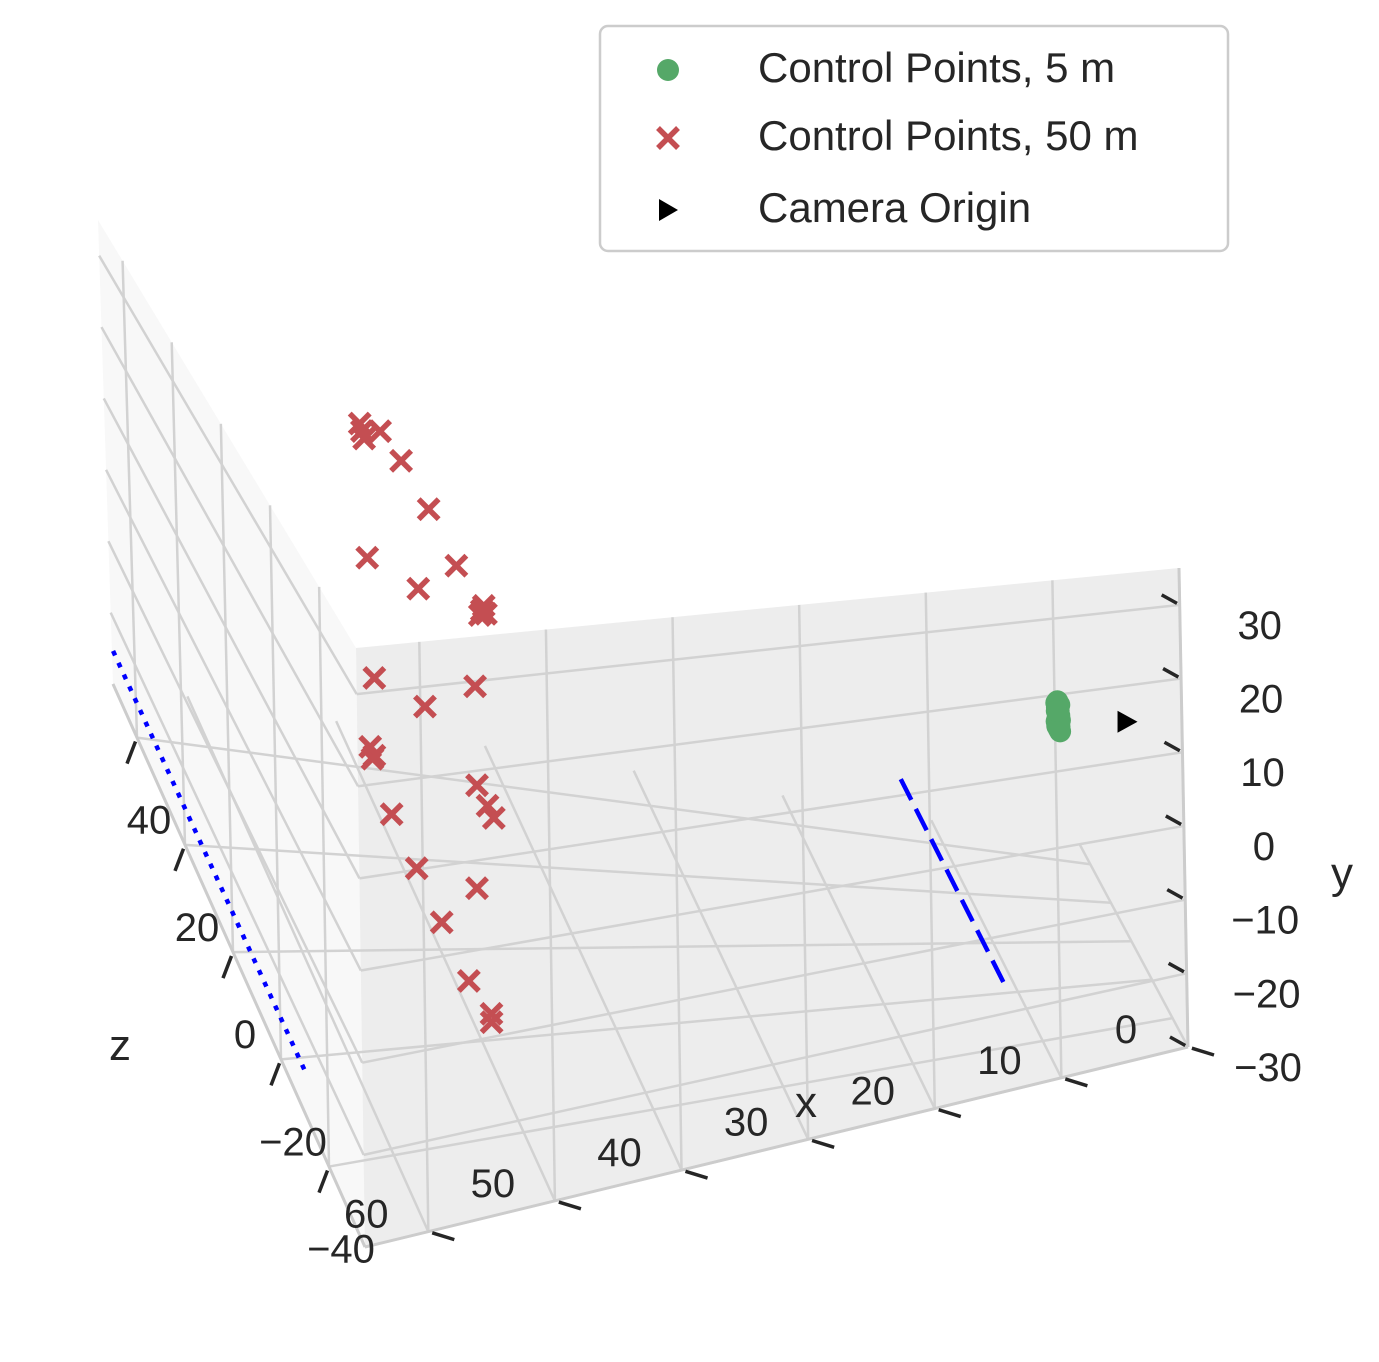 This screenshot has width=1379, height=1362. I want to click on back-wall-pane, so click(231, 733).